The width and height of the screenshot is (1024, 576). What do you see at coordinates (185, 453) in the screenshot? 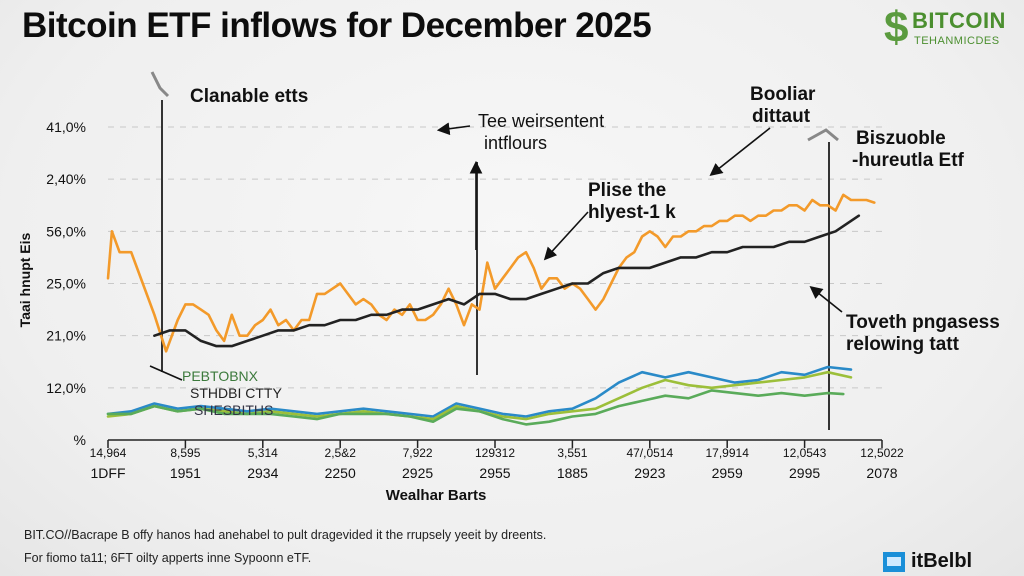
I see `x-tick-label-top: 8,595` at bounding box center [185, 453].